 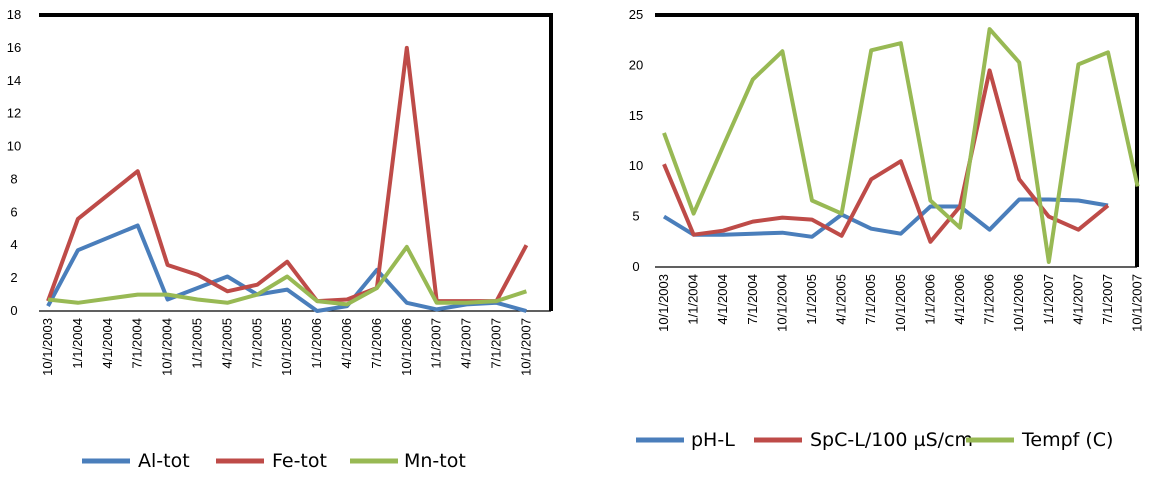 I want to click on y-tick-label: 20, so click(x=636, y=64).